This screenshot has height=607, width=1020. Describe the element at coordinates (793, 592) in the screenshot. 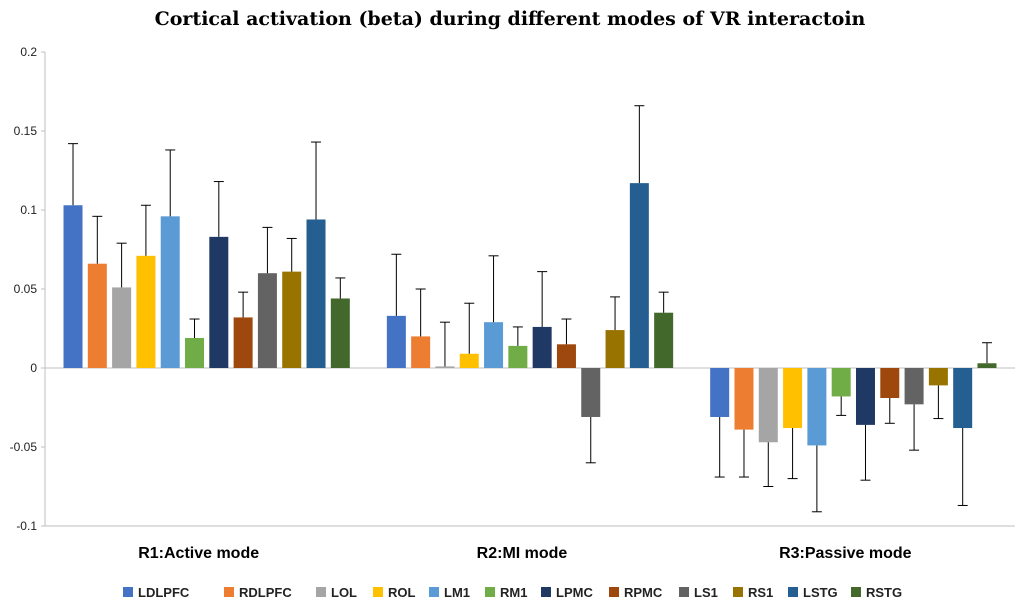

I see `legend-swatch-lstg` at that location.